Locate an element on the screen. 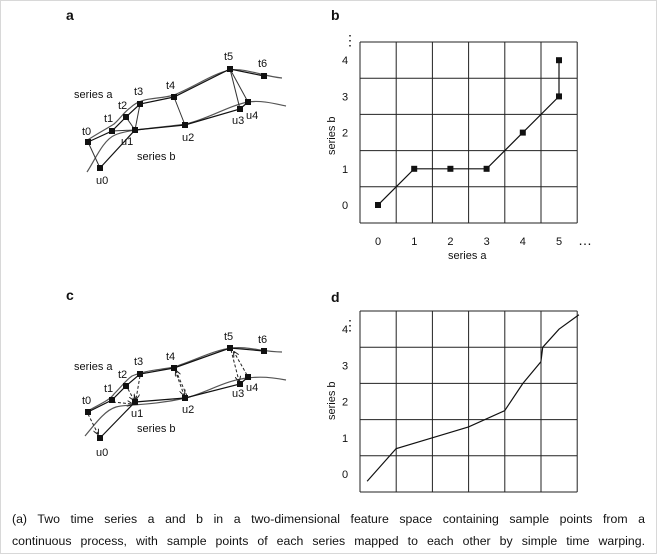 Image resolution: width=657 pixels, height=554 pixels. point-t3-c is located at coordinates (140, 374).